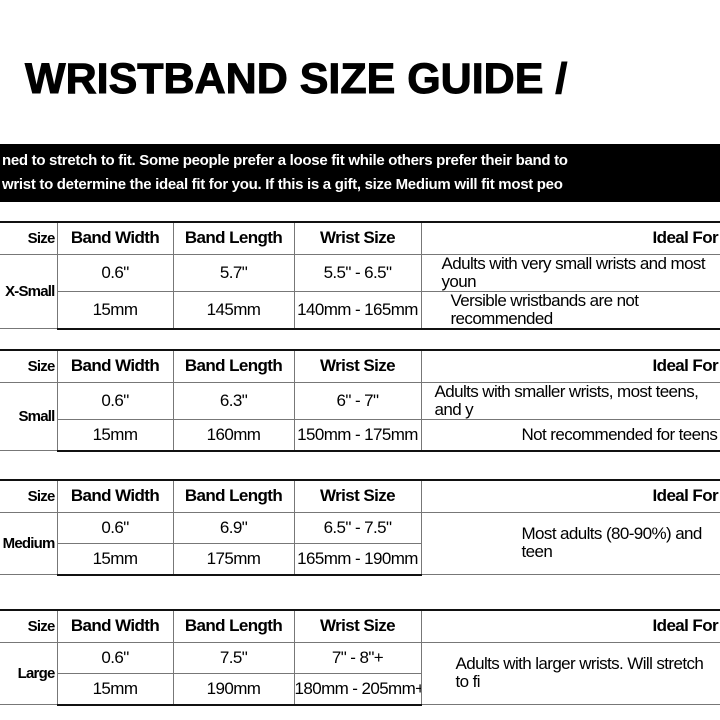 The height and width of the screenshot is (720, 720). Describe the element at coordinates (357, 272) in the screenshot. I see `wrist-size-inches: 5.5" - 6.5"` at that location.